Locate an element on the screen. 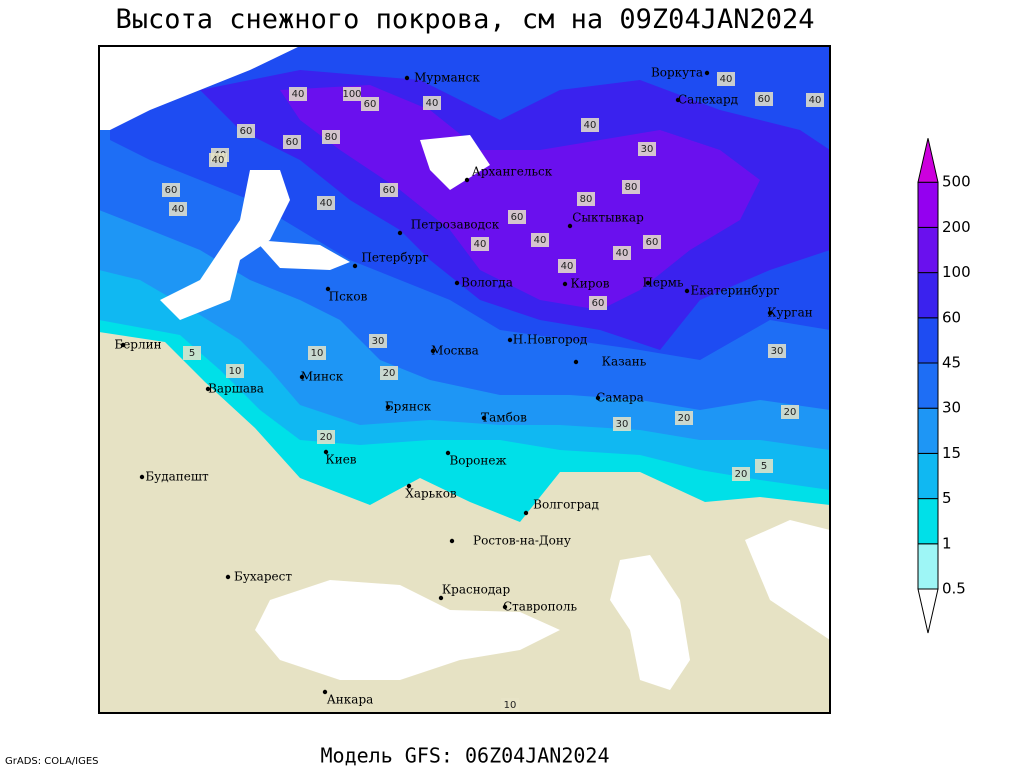 The width and height of the screenshot is (1024, 768). colorbar-label: 15 is located at coordinates (951, 453).